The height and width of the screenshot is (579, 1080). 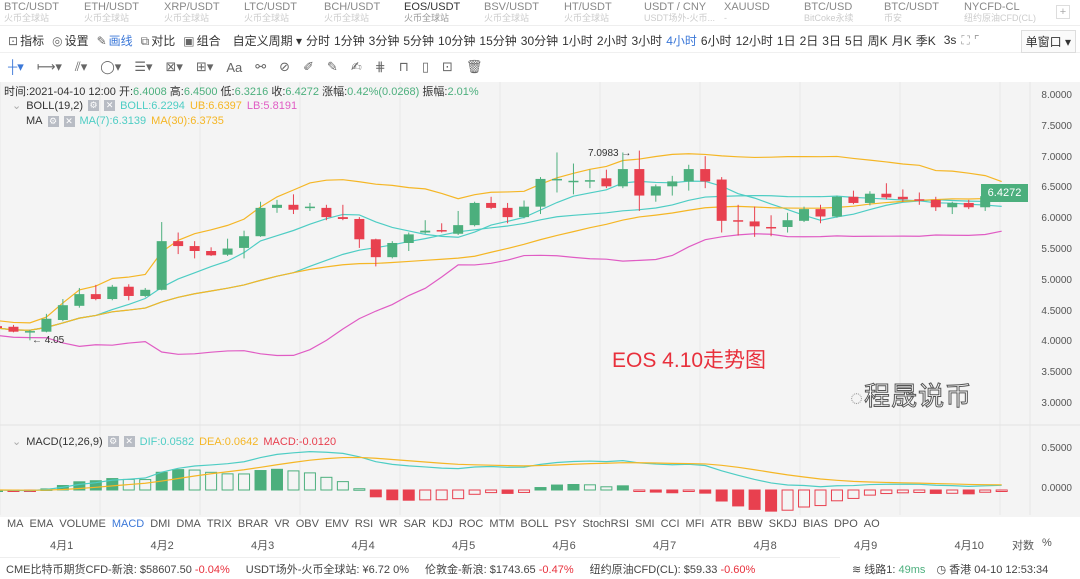 What do you see at coordinates (498, 40) in the screenshot?
I see `period-5: 15分钟` at bounding box center [498, 40].